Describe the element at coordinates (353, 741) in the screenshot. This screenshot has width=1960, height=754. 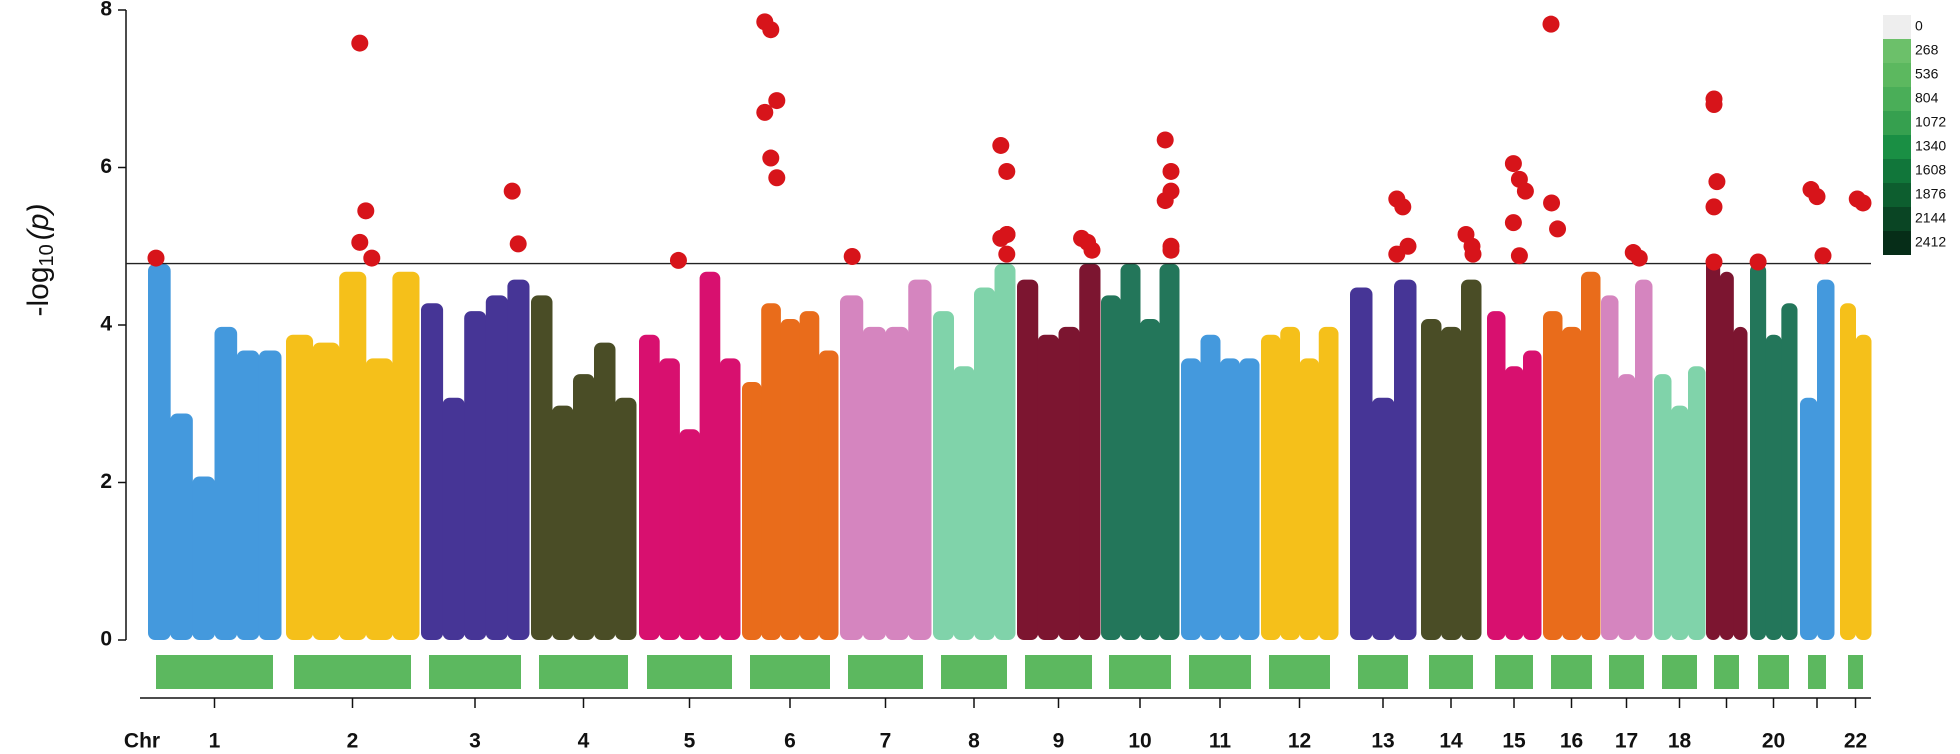
I see `x-tick-label: 2` at that location.